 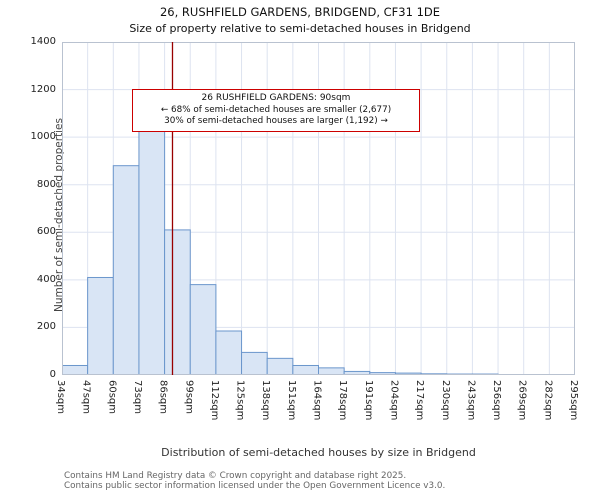 What do you see at coordinates (163, 397) in the screenshot?
I see `x-tick-label: 86sqm` at bounding box center [163, 397].